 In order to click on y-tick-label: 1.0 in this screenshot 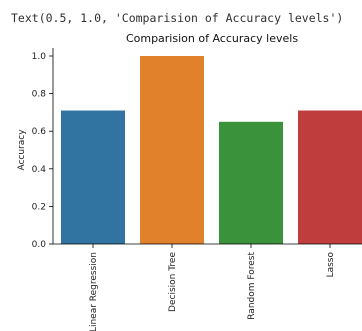, I will do `click(39, 57)`.